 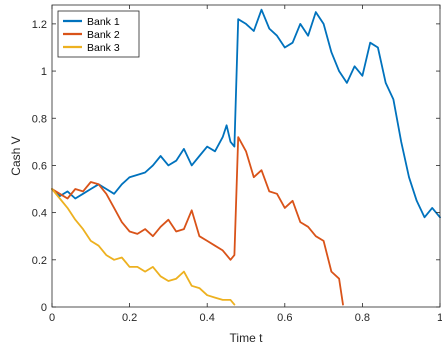 I want to click on y-tick-label: 0.4, so click(x=39, y=214).